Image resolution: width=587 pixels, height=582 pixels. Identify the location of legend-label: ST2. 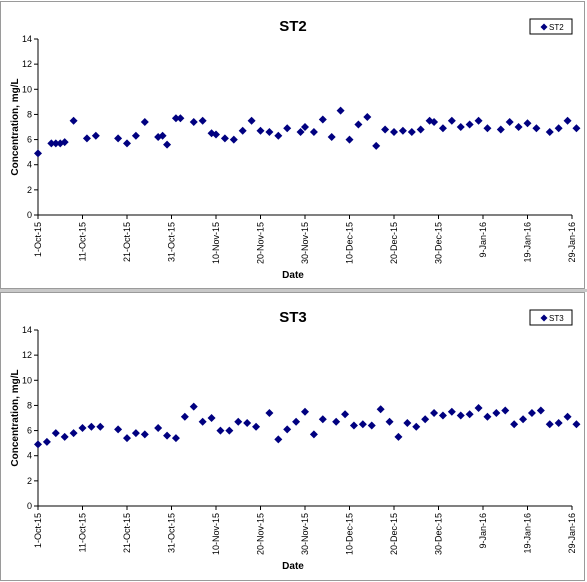
(556, 27).